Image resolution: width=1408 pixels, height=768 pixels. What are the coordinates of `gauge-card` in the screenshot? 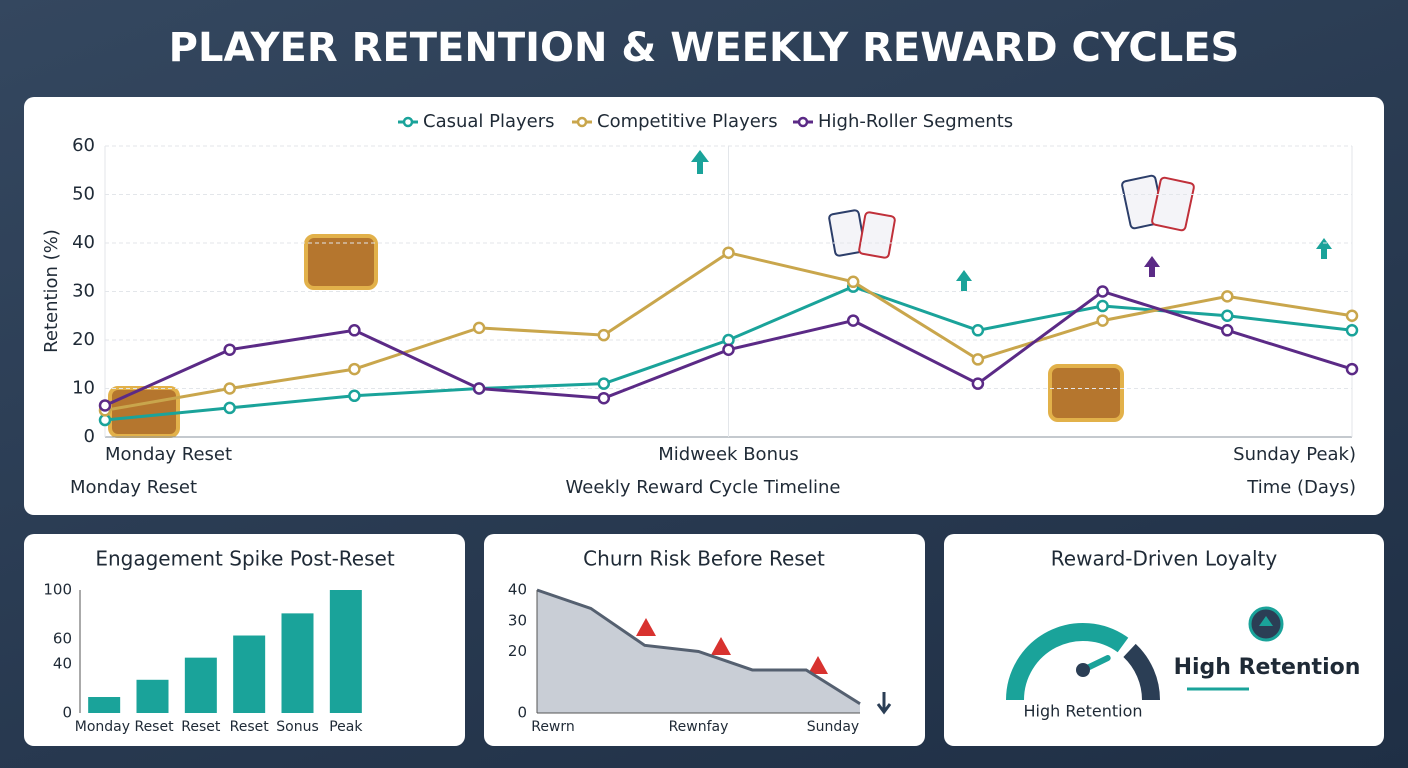 It's located at (1164, 640).